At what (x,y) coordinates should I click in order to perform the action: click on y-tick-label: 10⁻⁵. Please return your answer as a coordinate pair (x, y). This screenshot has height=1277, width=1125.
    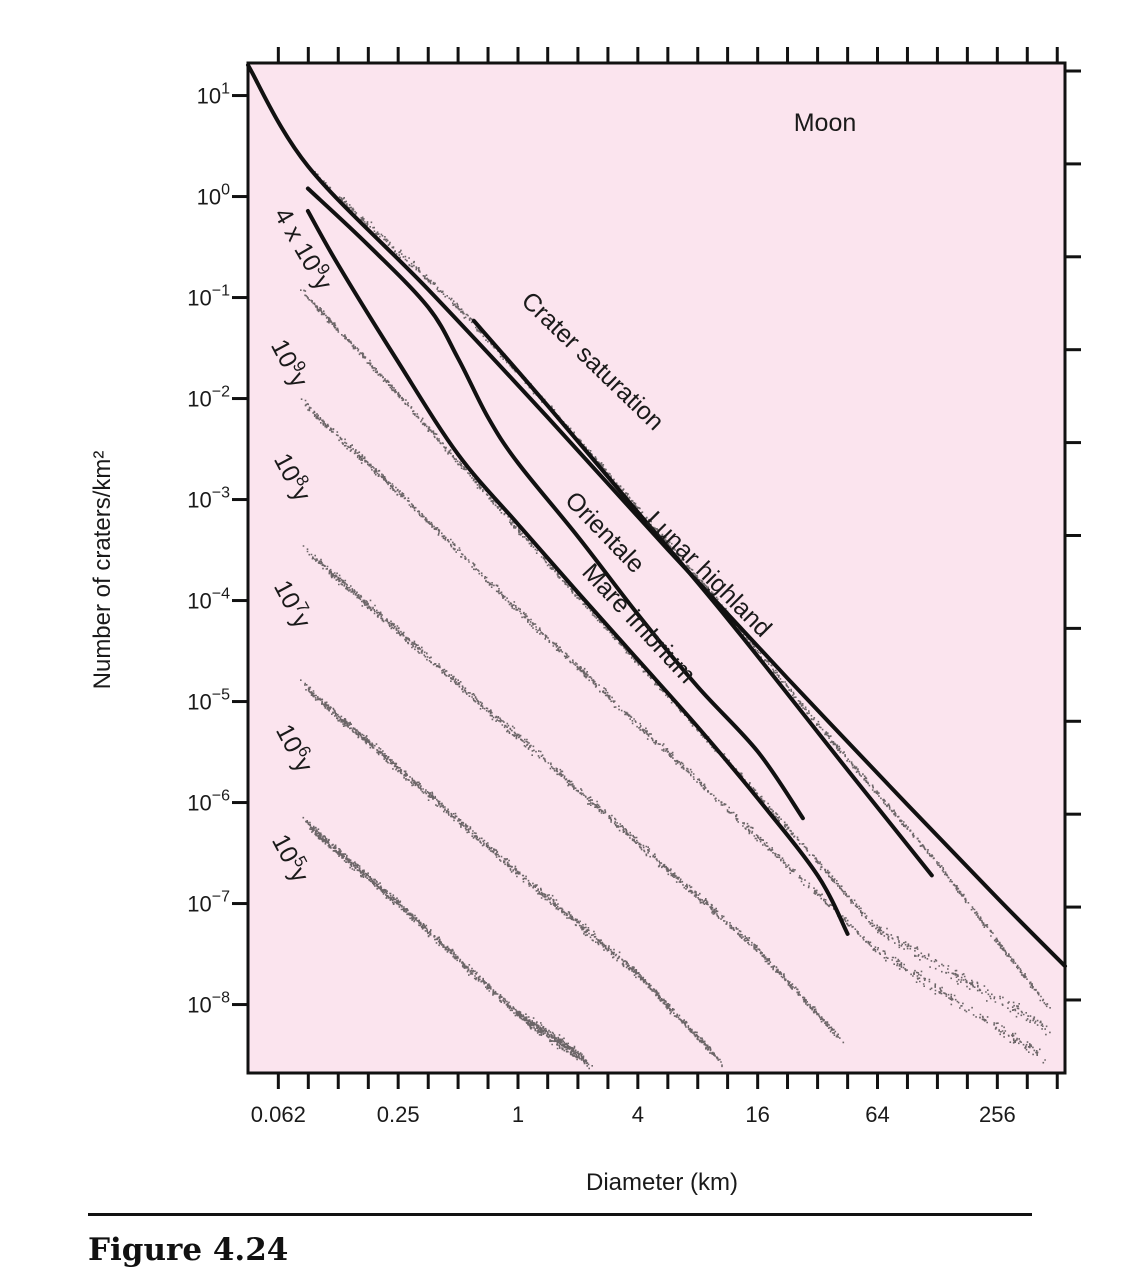
    Looking at the image, I should click on (208, 701).